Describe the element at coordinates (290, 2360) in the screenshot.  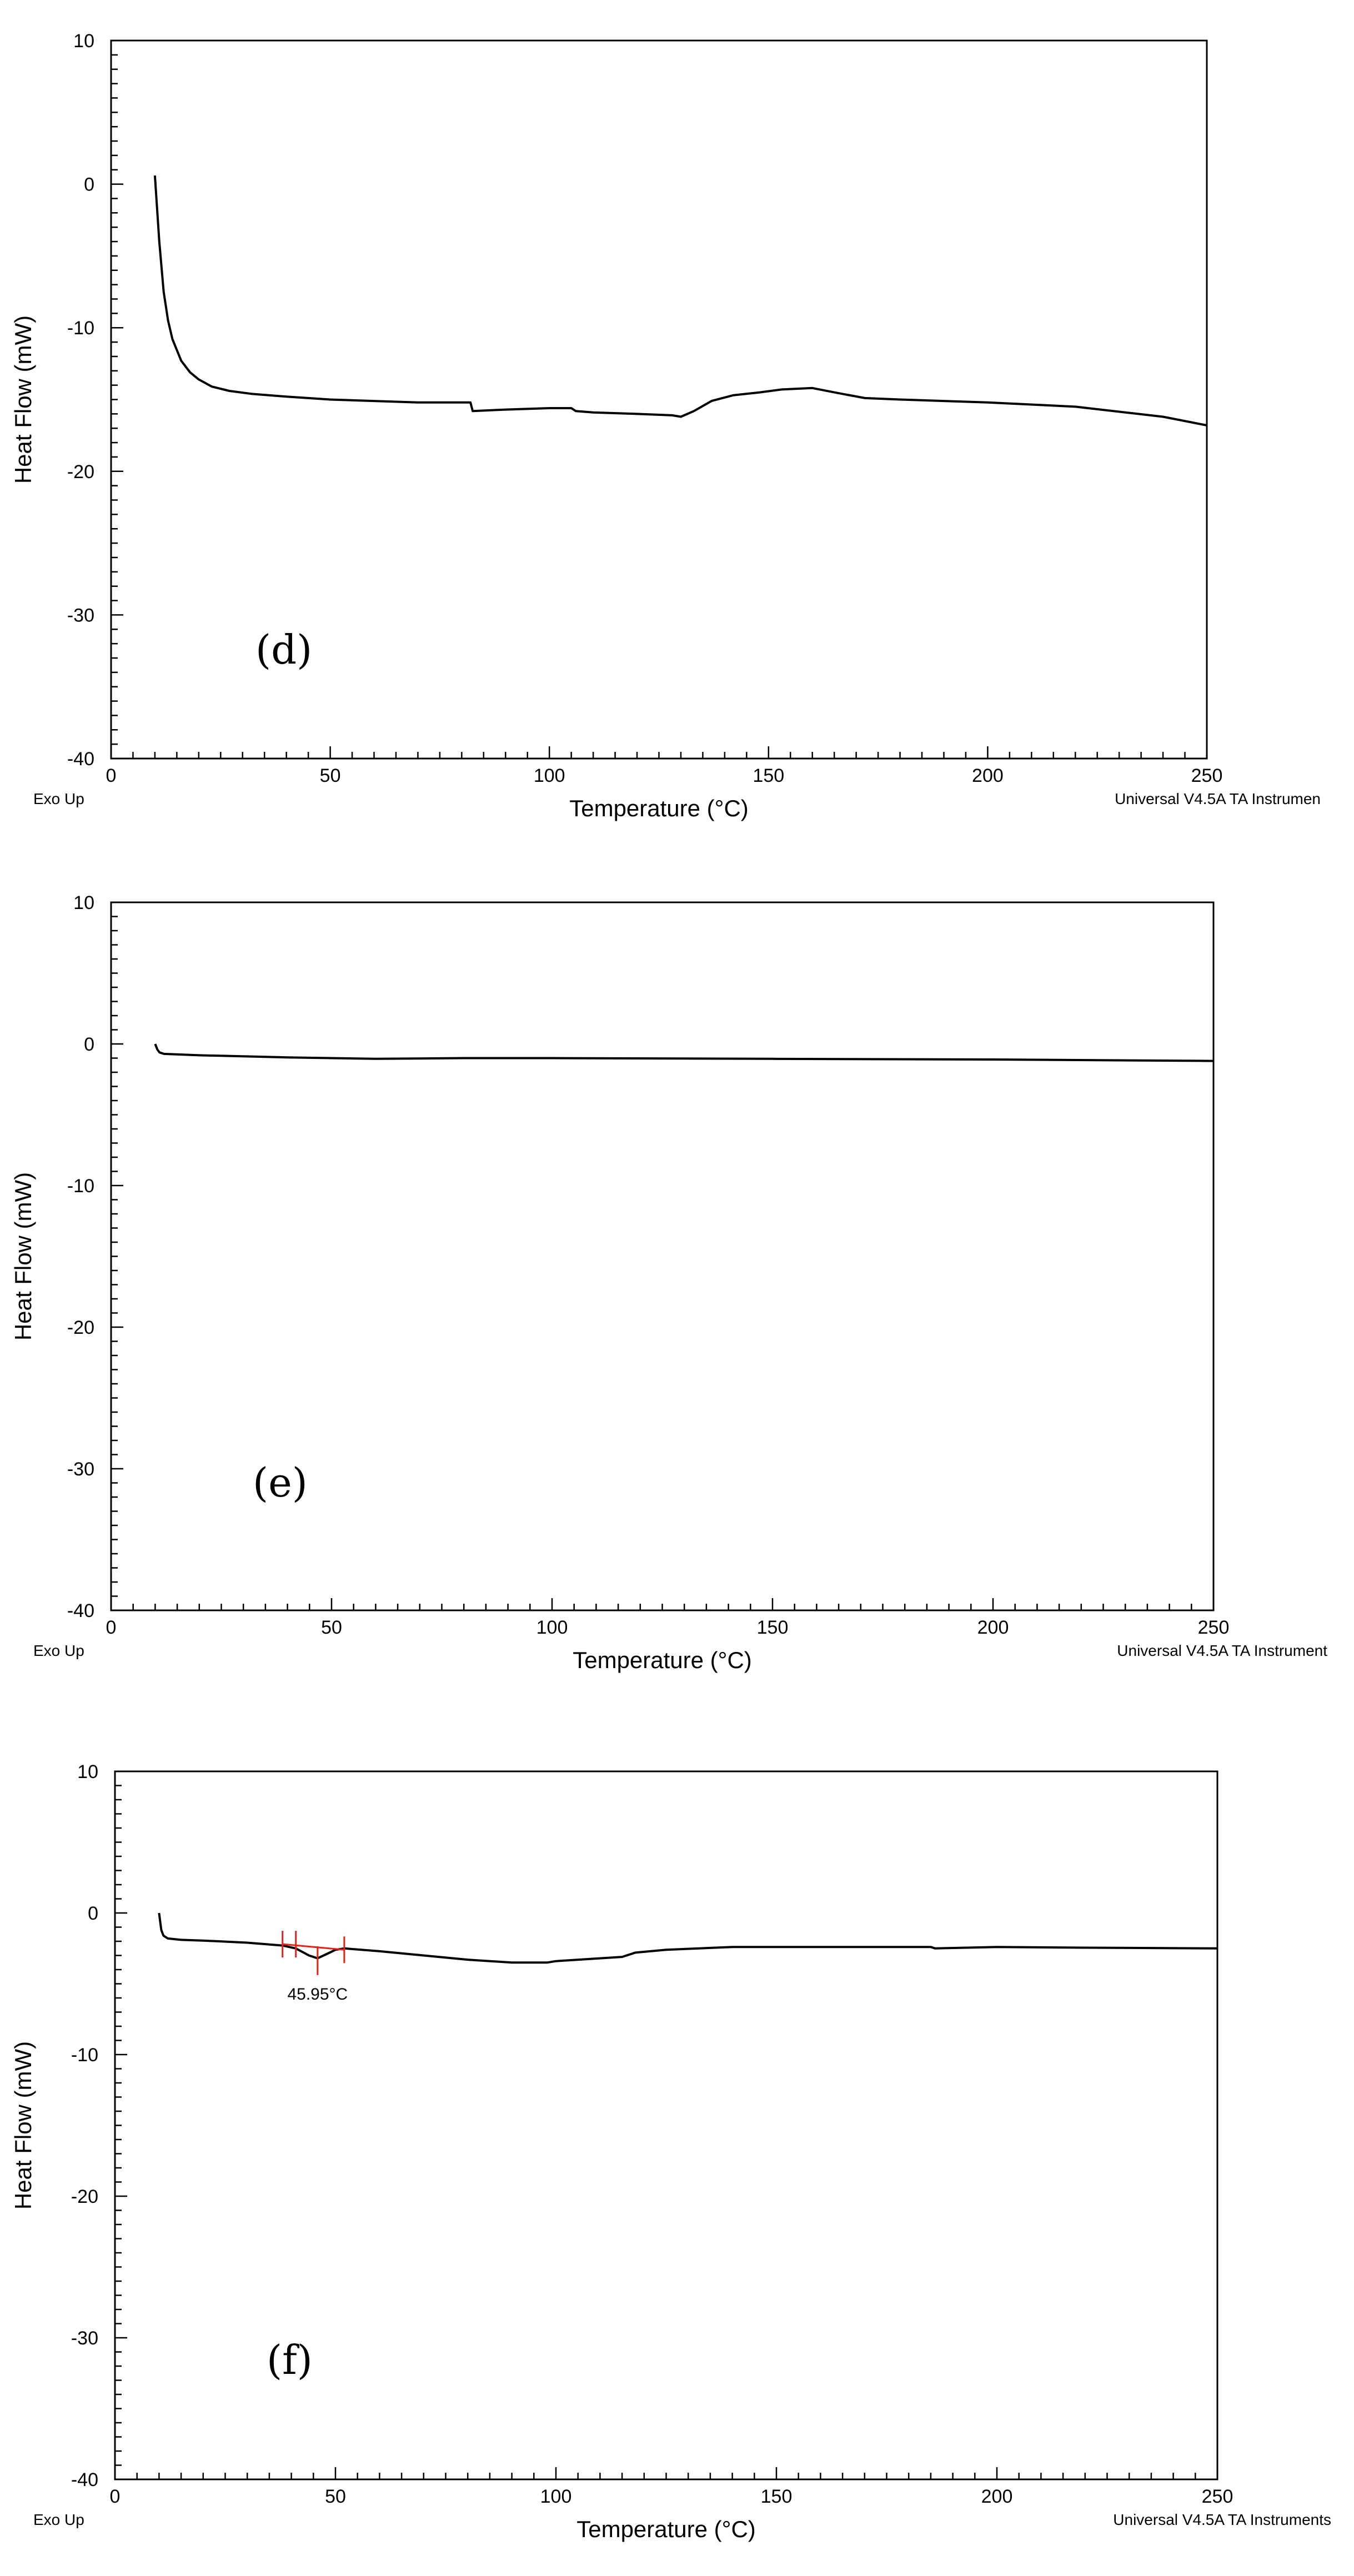
I see `panel-label: (f)` at that location.